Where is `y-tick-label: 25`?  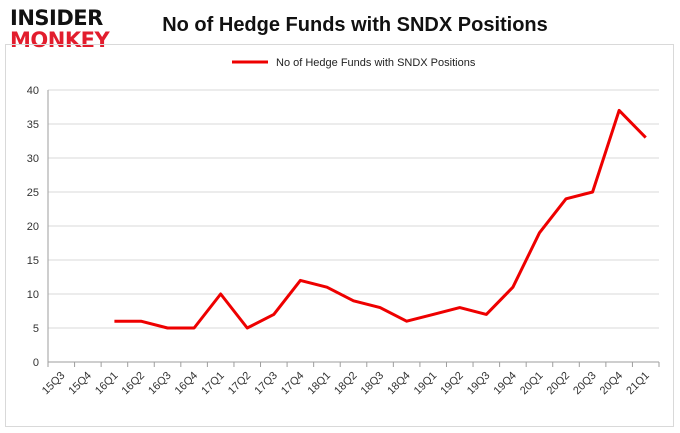
y-tick-label: 25 is located at coordinates (33, 193).